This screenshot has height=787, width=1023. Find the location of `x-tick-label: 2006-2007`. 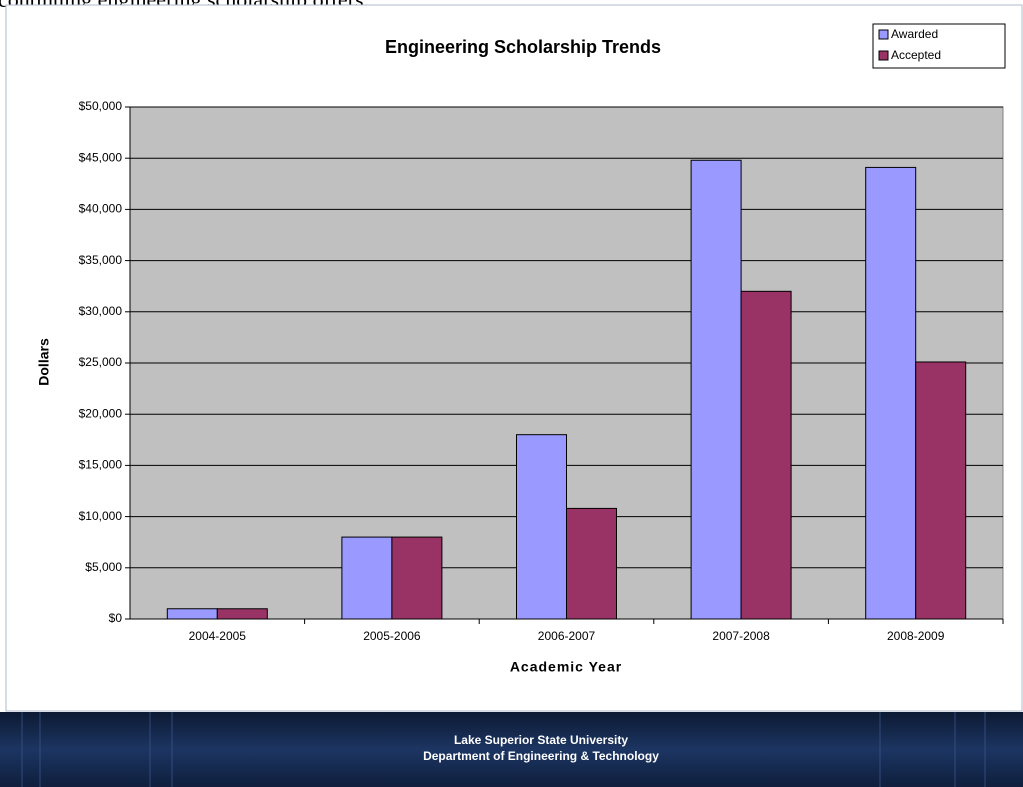

x-tick-label: 2006-2007 is located at coordinates (567, 636).